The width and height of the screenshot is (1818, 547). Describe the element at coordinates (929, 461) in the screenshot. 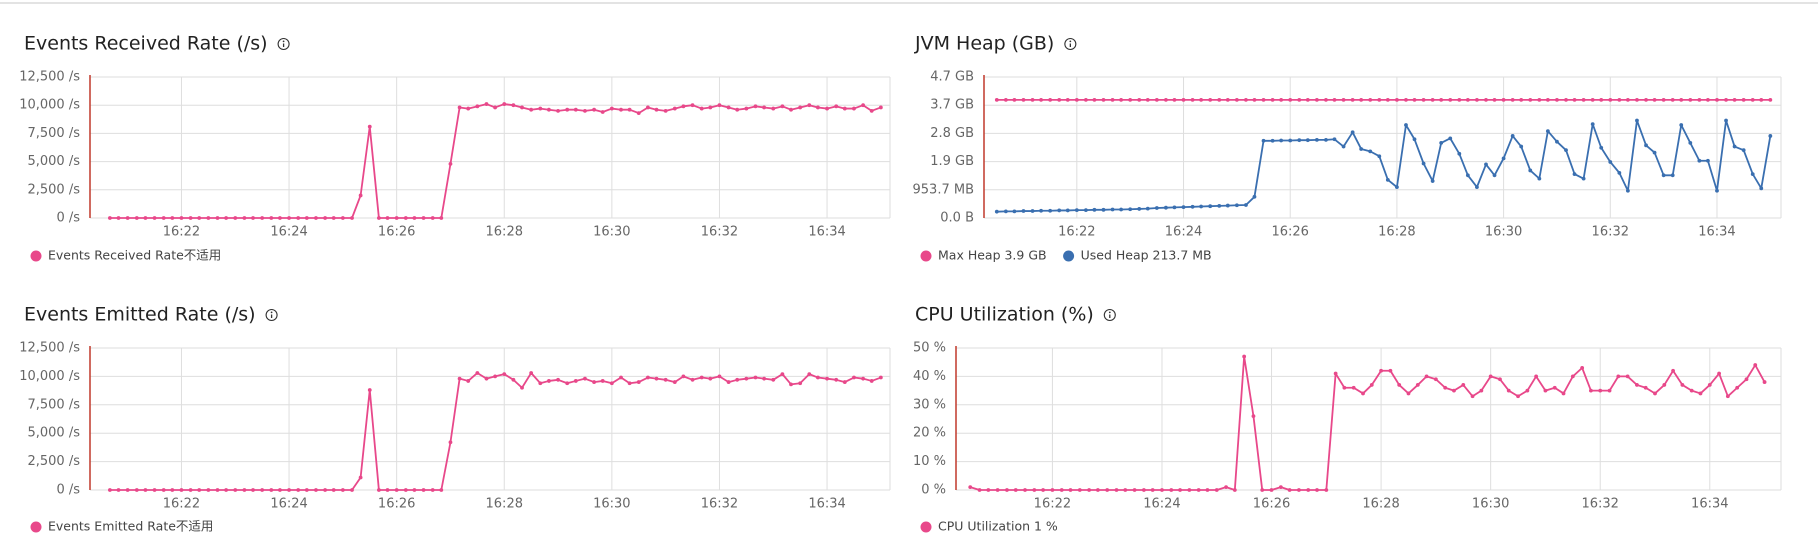

I see `y-tick-label: 10 %` at that location.